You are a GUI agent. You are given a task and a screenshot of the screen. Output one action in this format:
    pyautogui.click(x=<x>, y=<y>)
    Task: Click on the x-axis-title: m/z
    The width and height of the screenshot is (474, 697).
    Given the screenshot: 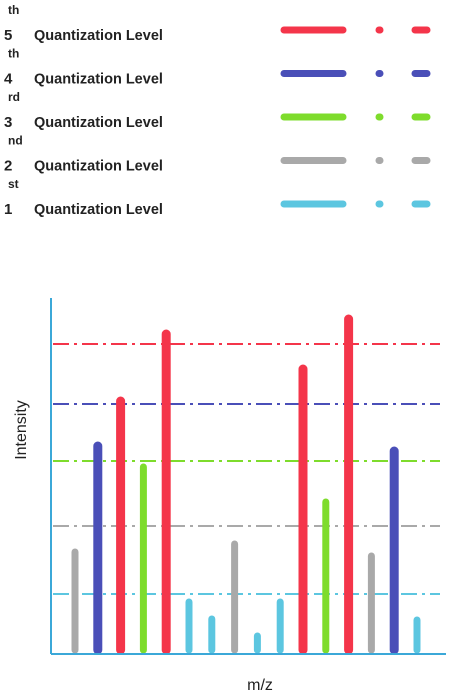 What is the action you would take?
    pyautogui.click(x=260, y=685)
    